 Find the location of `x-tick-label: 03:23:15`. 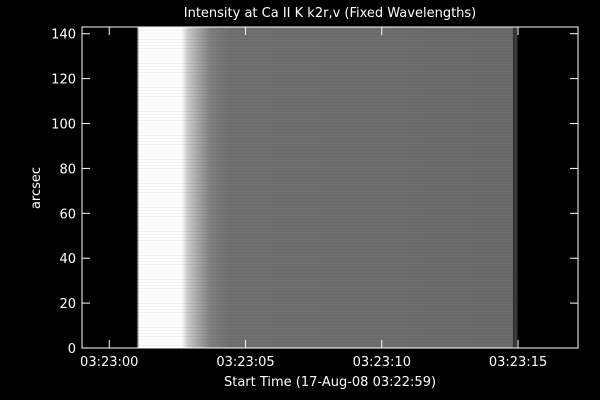

x-tick-label: 03:23:15 is located at coordinates (518, 362).